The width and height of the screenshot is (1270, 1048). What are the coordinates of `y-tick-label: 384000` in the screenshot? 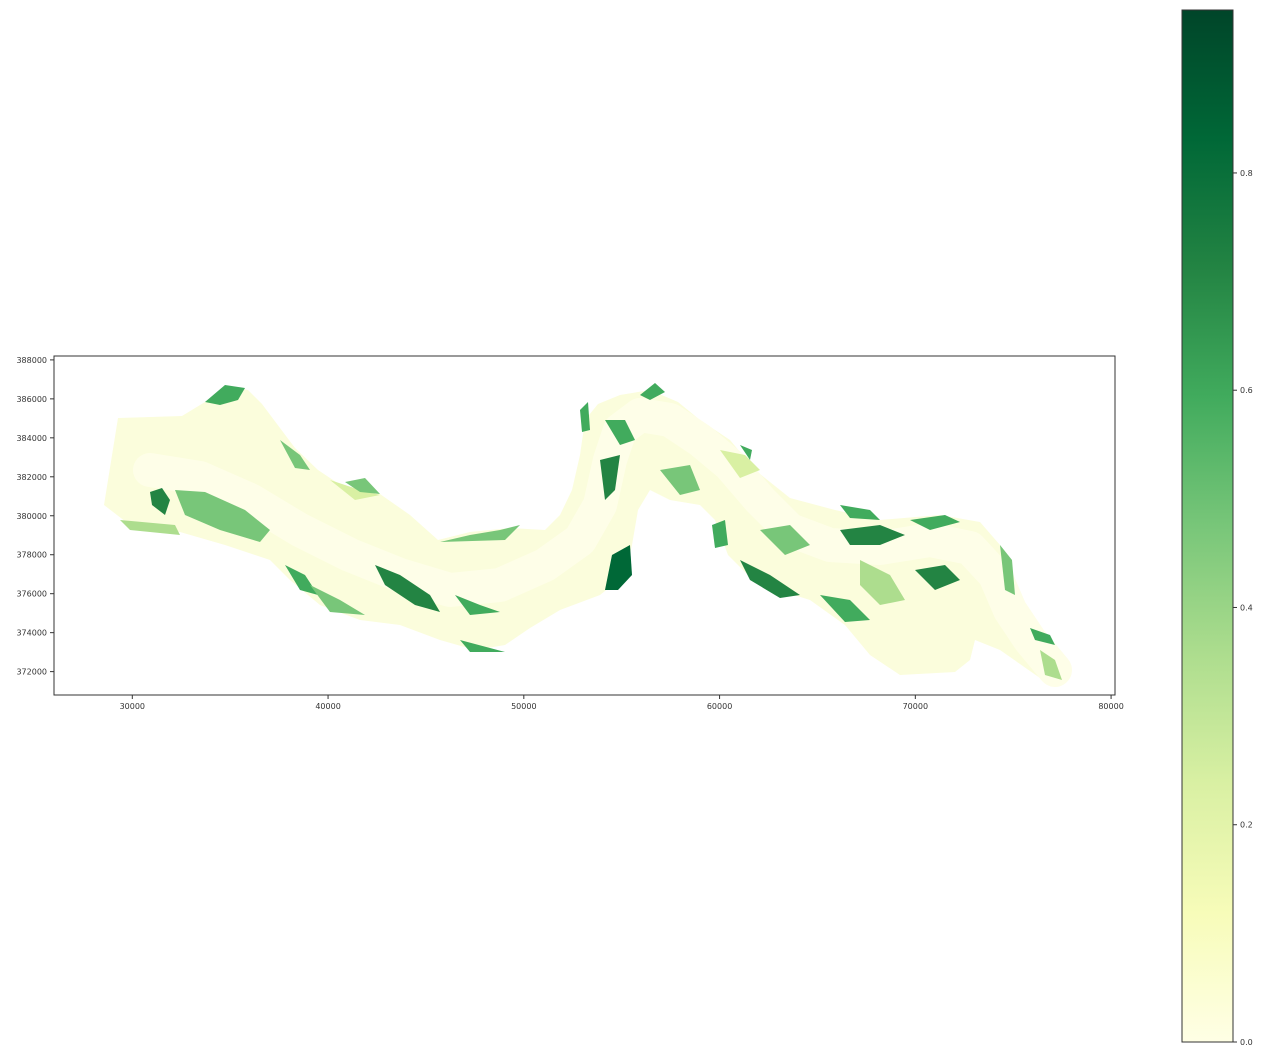 It's located at (31, 438).